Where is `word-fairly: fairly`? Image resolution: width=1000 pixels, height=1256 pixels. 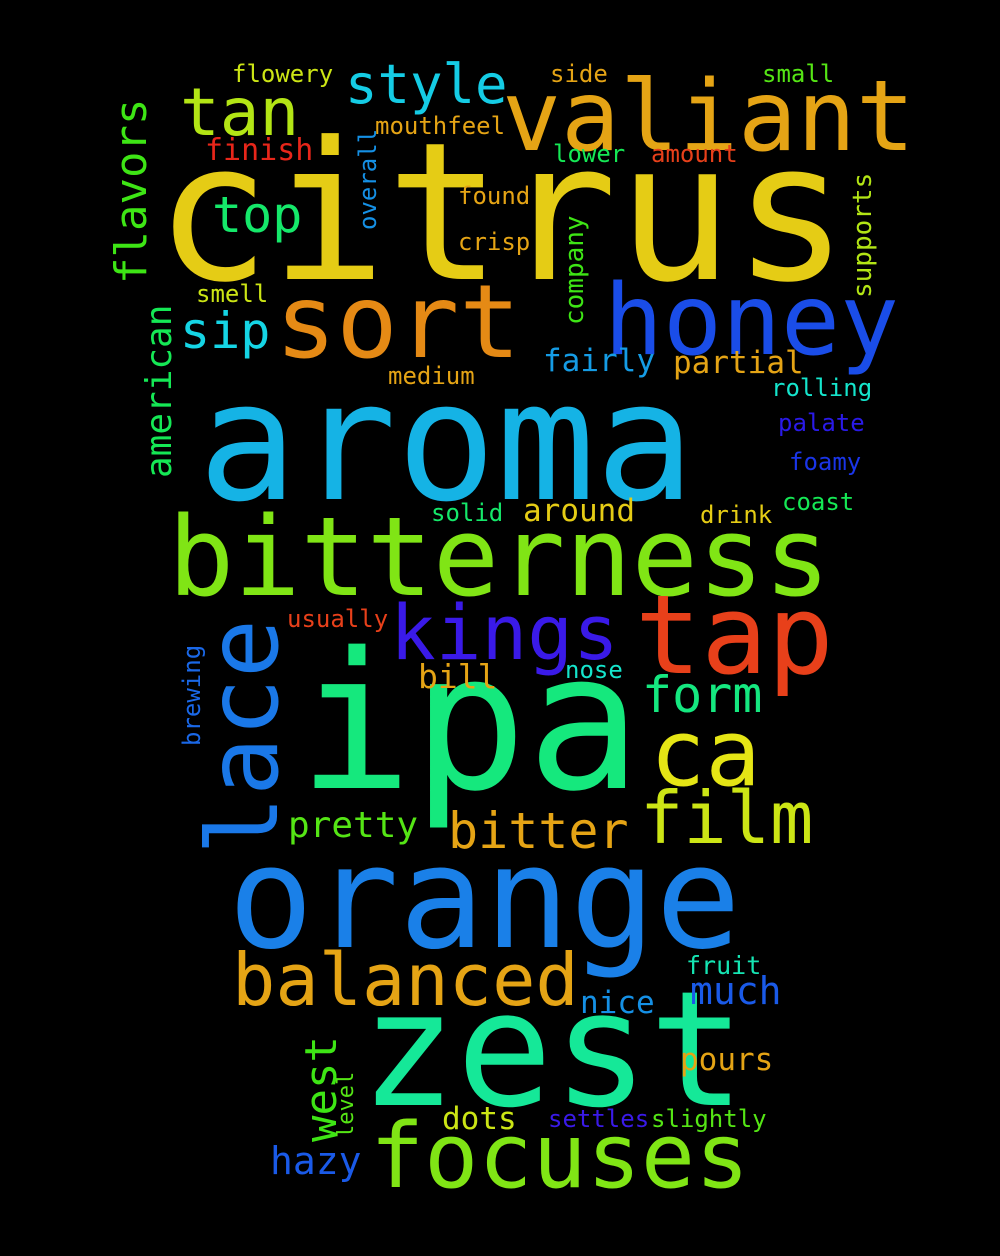 word-fairly: fairly is located at coordinates (599, 361).